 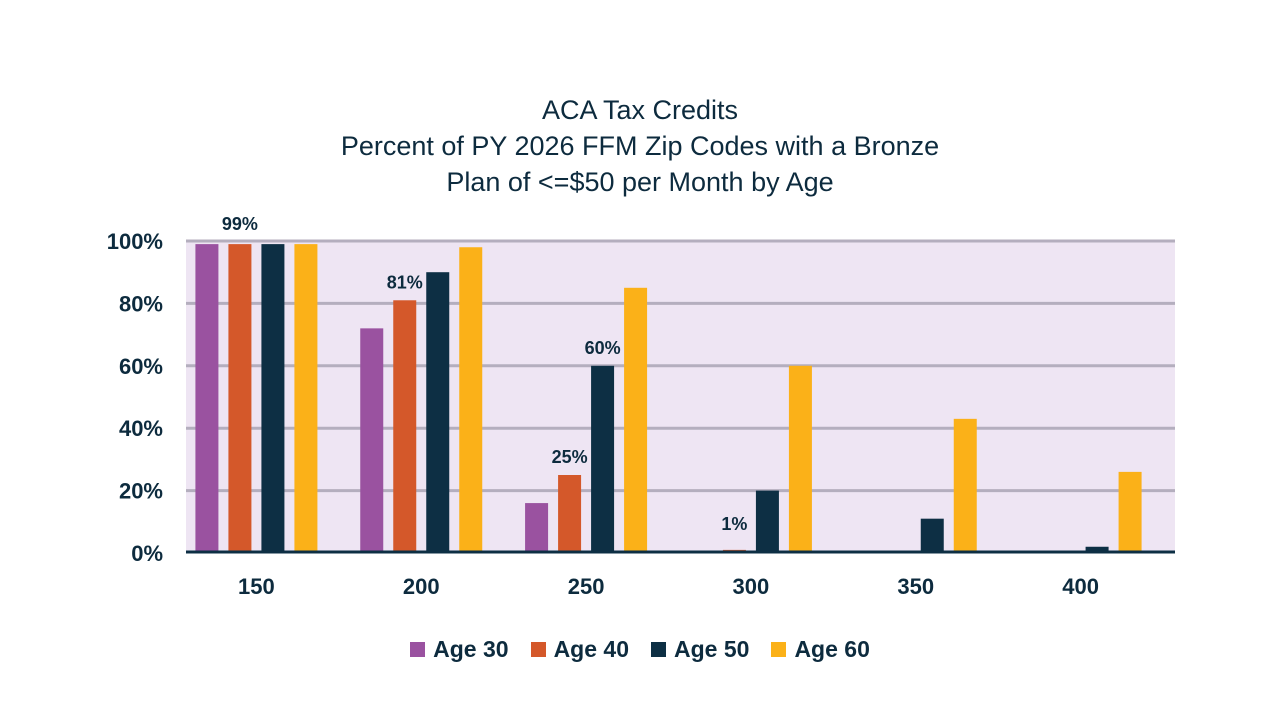 What do you see at coordinates (734, 524) in the screenshot?
I see `data-label: 1%` at bounding box center [734, 524].